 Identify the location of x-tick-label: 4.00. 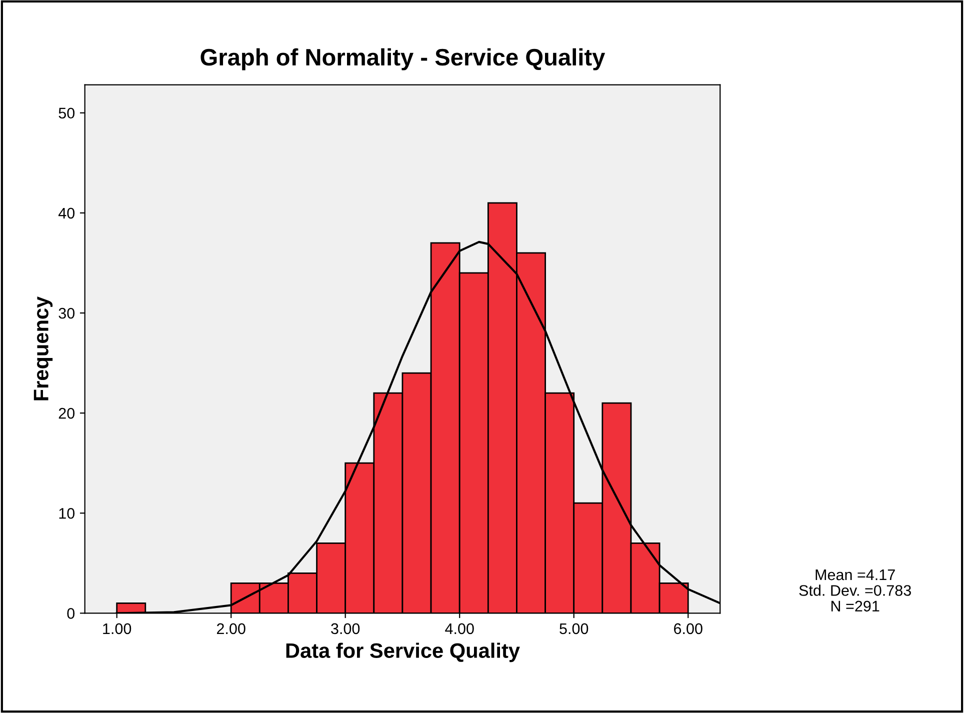
(459, 628).